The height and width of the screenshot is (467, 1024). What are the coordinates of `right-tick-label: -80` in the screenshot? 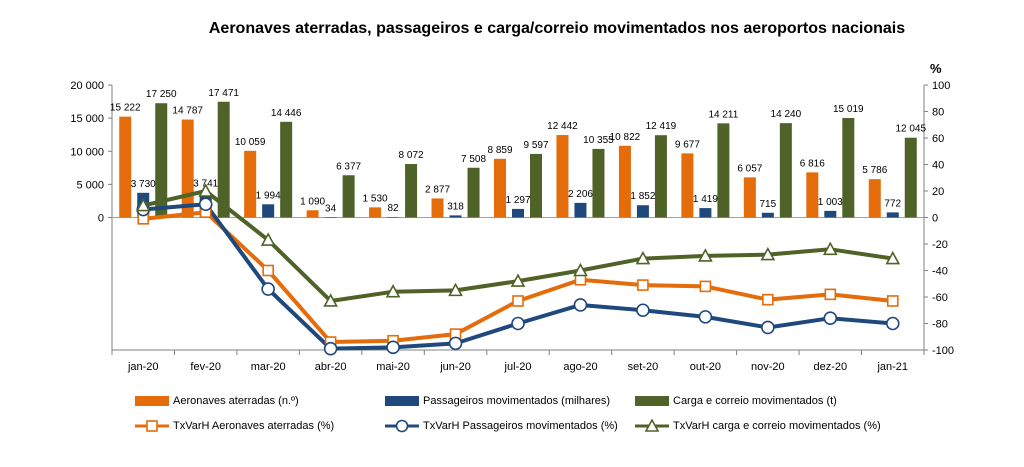 It's located at (940, 325).